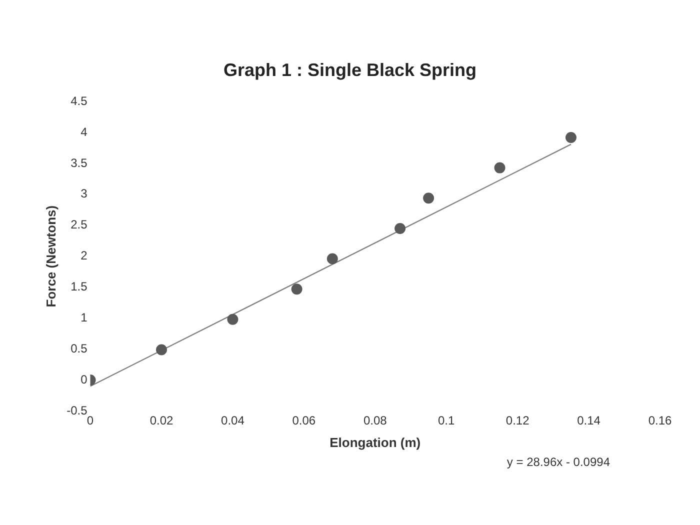  Describe the element at coordinates (79, 225) in the screenshot. I see `y-tick-label: 2.5` at that location.